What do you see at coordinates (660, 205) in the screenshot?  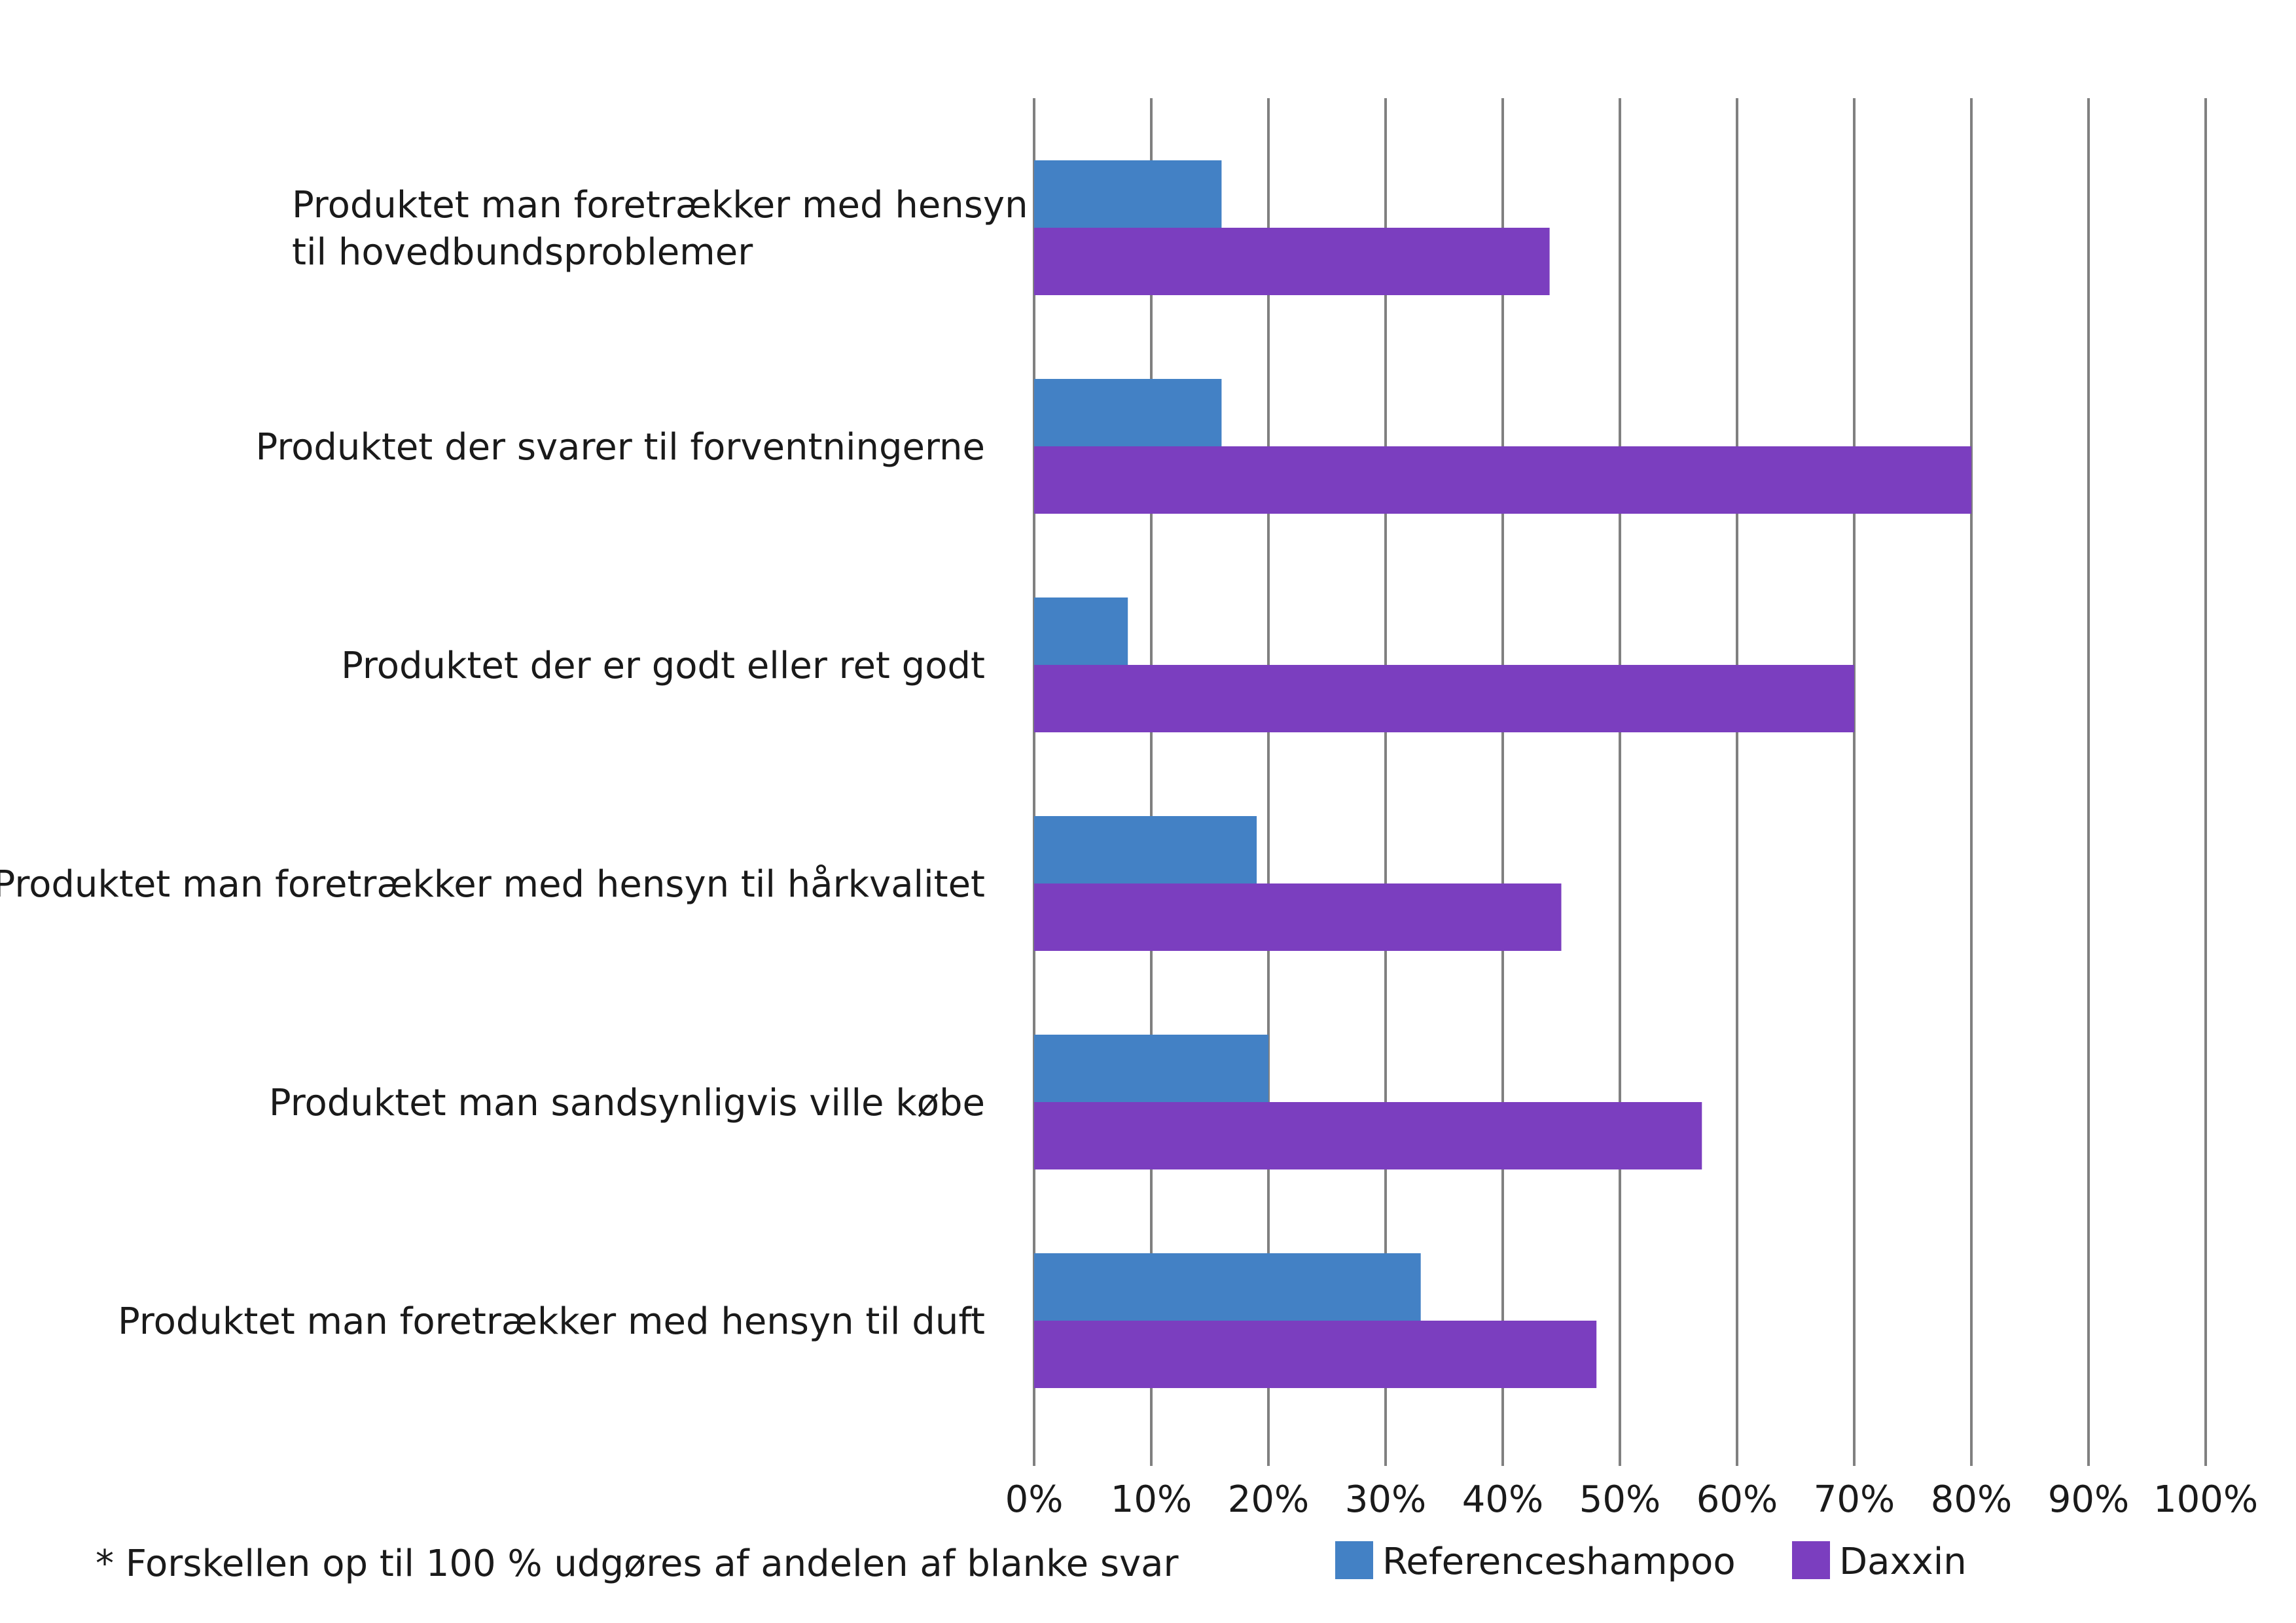 I see `category-label: Produktet man foretrækker med hensyn` at bounding box center [660, 205].